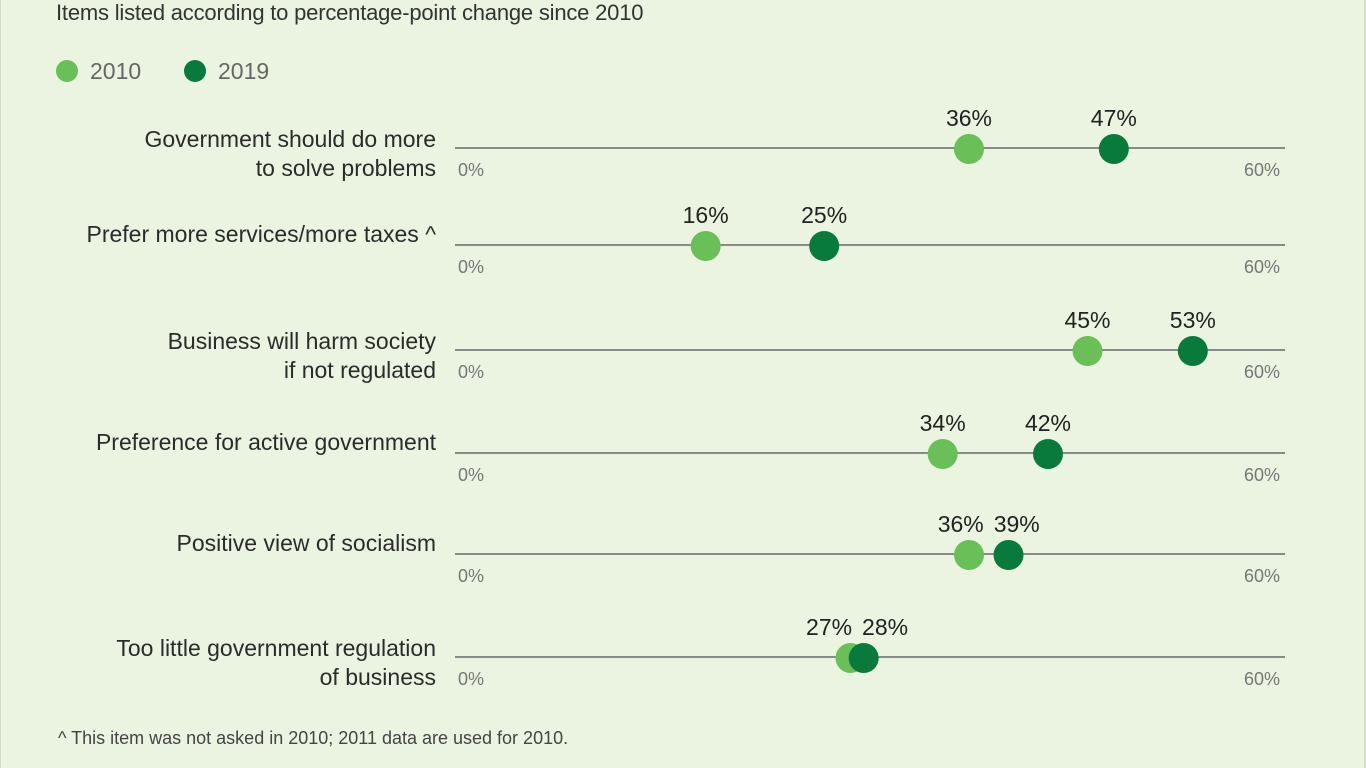 This screenshot has width=1366, height=768. Describe the element at coordinates (1365, 384) in the screenshot. I see `frame-right-border` at that location.